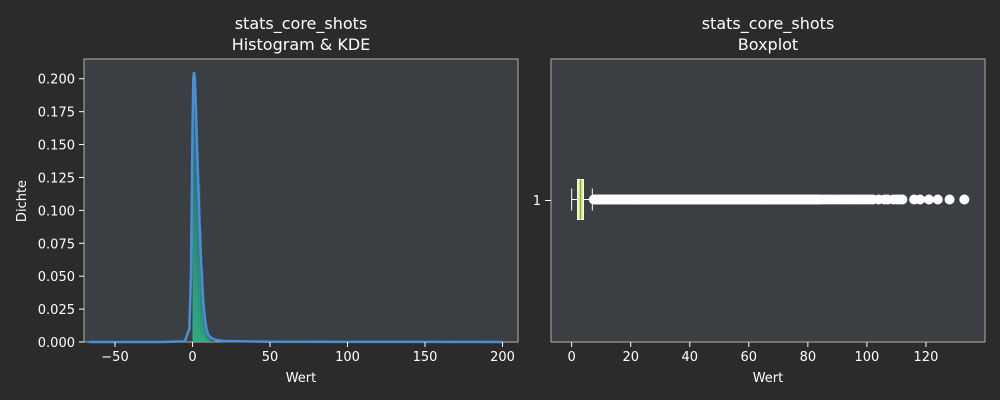 This screenshot has height=400, width=1000. What do you see at coordinates (56, 277) in the screenshot?
I see `hist-ytick-label: 0.050` at bounding box center [56, 277].